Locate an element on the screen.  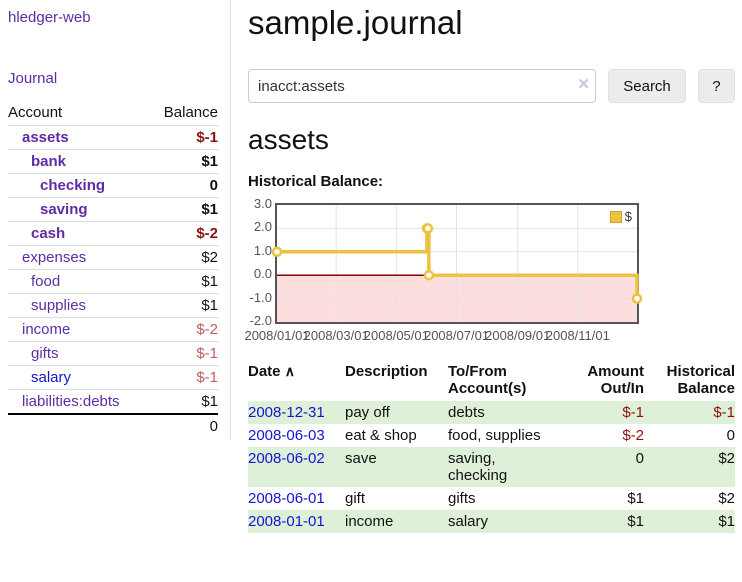
transaction-accounts: gifts is located at coordinates (462, 498).